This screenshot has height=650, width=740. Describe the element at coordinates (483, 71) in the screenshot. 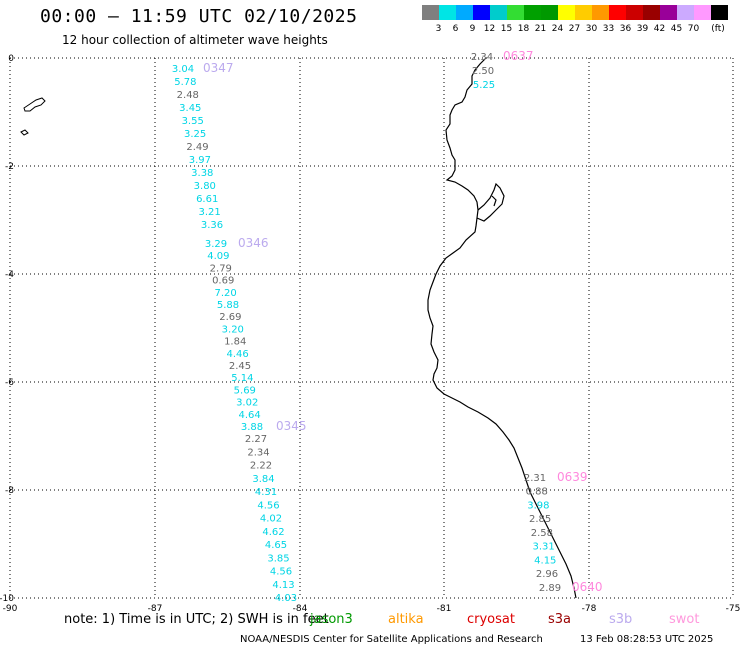

I see `wave-height-value: 2.50` at that location.